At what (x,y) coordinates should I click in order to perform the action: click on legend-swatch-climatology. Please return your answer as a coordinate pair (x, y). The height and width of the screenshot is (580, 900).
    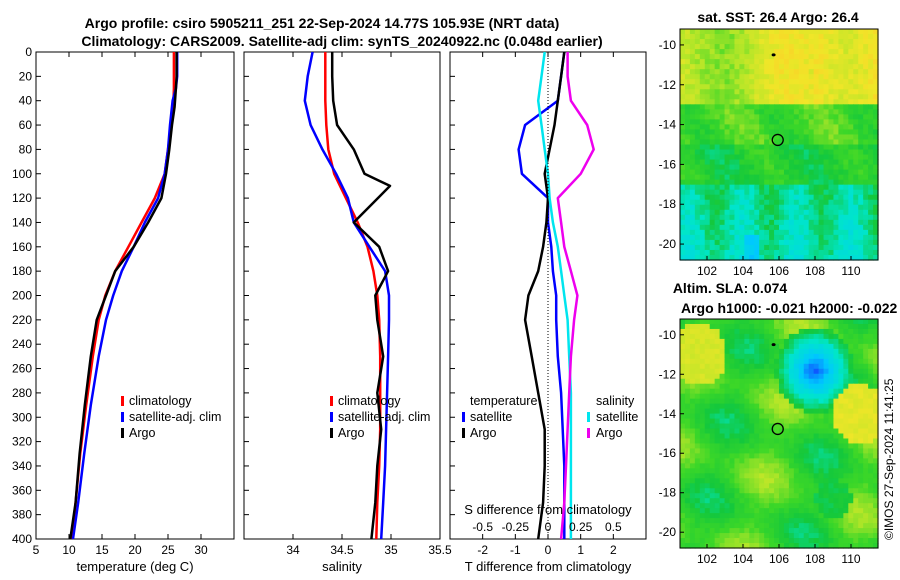
    Looking at the image, I should click on (122, 401).